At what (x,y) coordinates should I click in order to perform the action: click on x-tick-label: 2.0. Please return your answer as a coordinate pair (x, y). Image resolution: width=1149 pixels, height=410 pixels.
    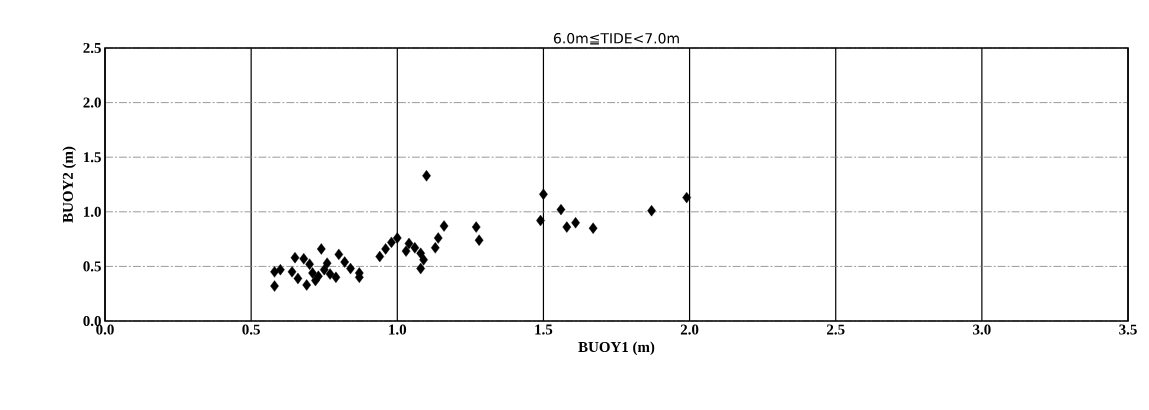
    Looking at the image, I should click on (689, 329).